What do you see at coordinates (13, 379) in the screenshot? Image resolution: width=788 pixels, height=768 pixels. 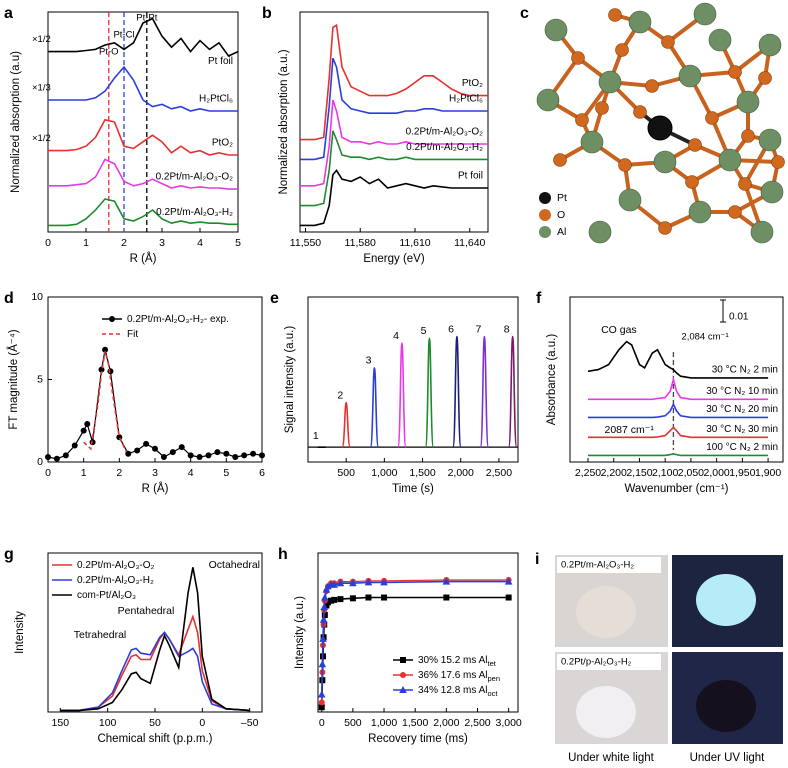 I see `y-axis-label: FT magnitude (Å⁻⁴)` at bounding box center [13, 379].